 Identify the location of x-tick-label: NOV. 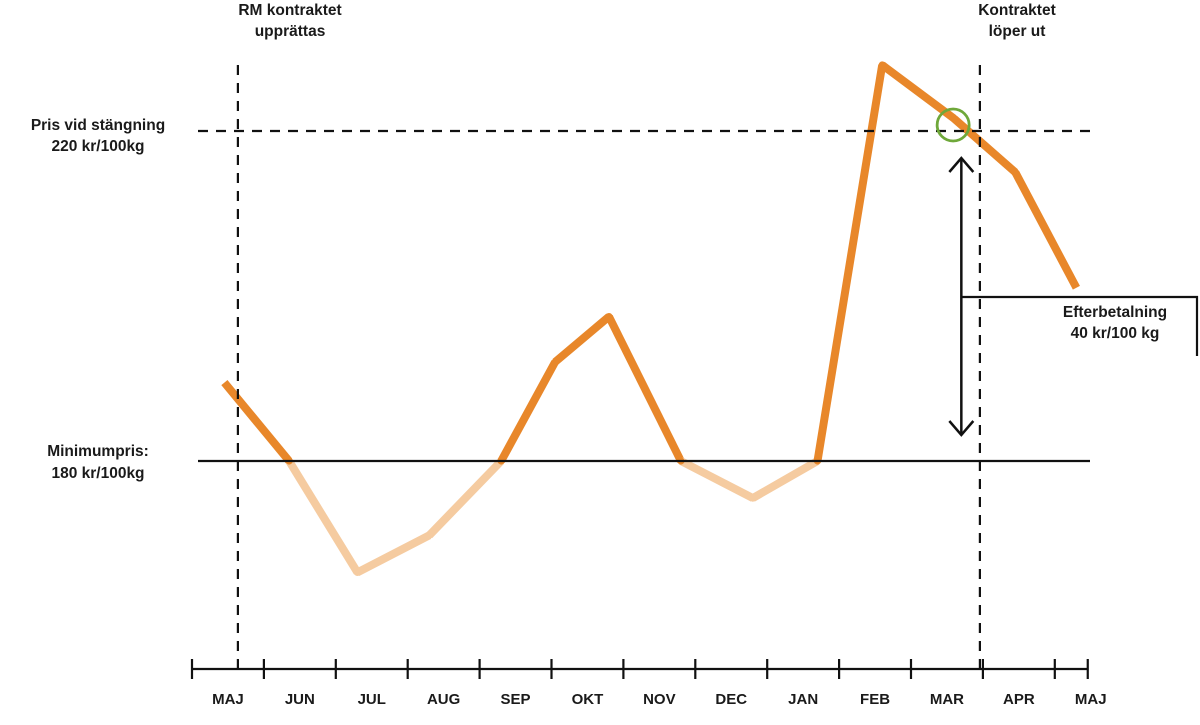
(659, 699).